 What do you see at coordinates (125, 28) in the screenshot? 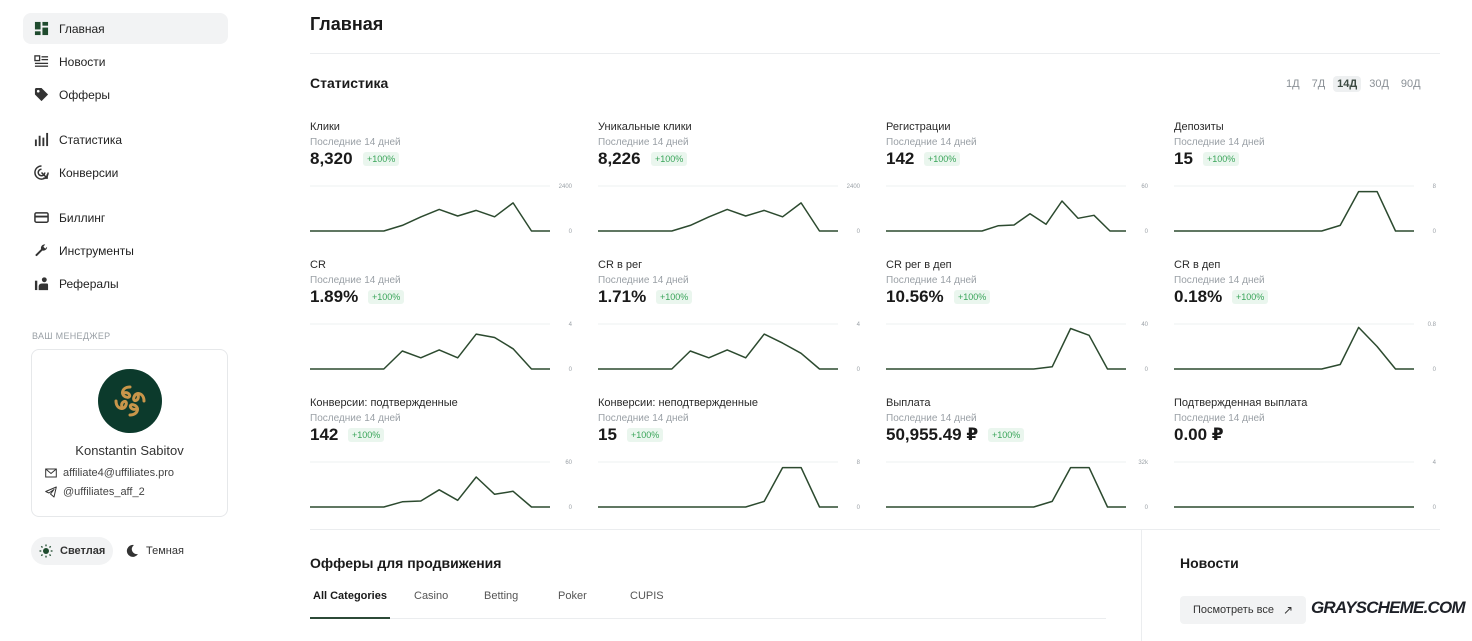
I see `sidebar-item-home: Главная` at bounding box center [125, 28].